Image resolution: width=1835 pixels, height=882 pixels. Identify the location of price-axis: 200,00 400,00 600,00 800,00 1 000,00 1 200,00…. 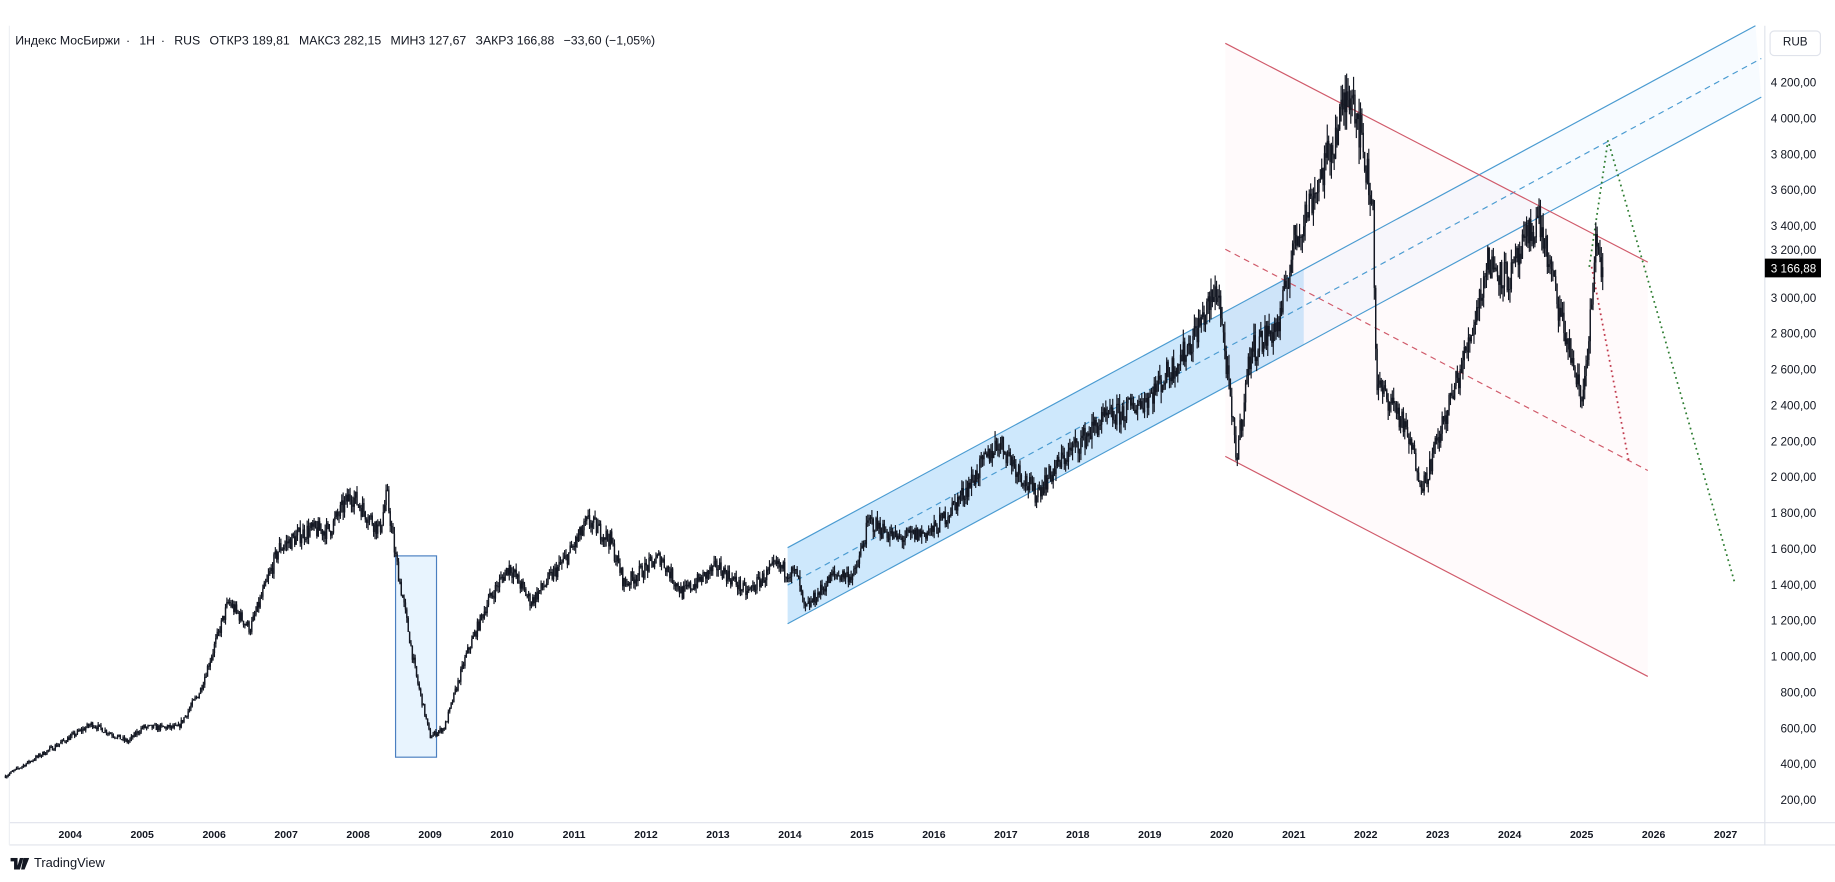
(1794, 442).